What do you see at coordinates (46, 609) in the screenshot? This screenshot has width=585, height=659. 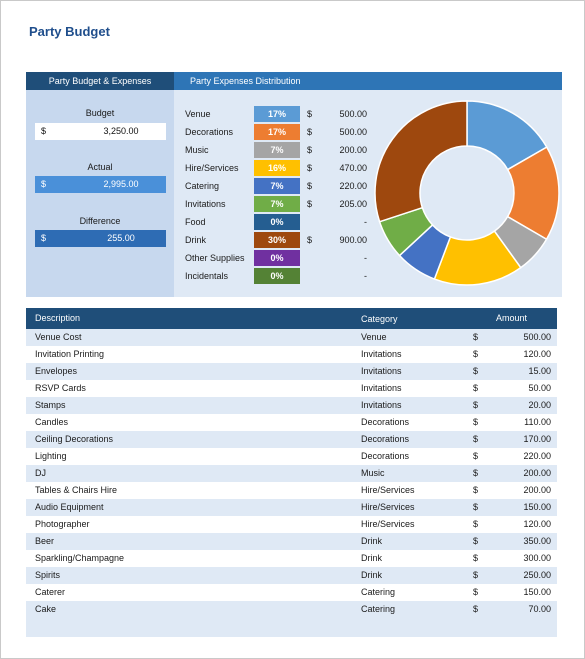 I see `row-description: Cake` at bounding box center [46, 609].